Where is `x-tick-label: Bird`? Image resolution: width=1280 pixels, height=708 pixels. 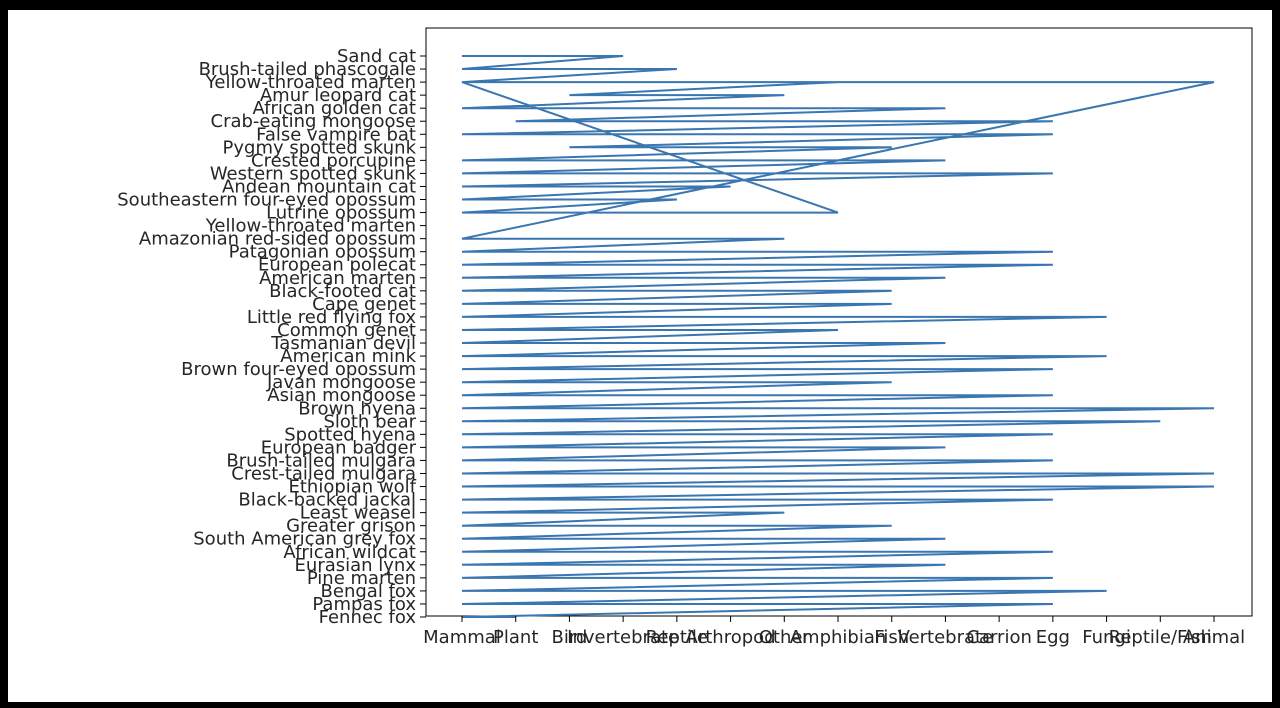 x-tick-label: Bird is located at coordinates (569, 637).